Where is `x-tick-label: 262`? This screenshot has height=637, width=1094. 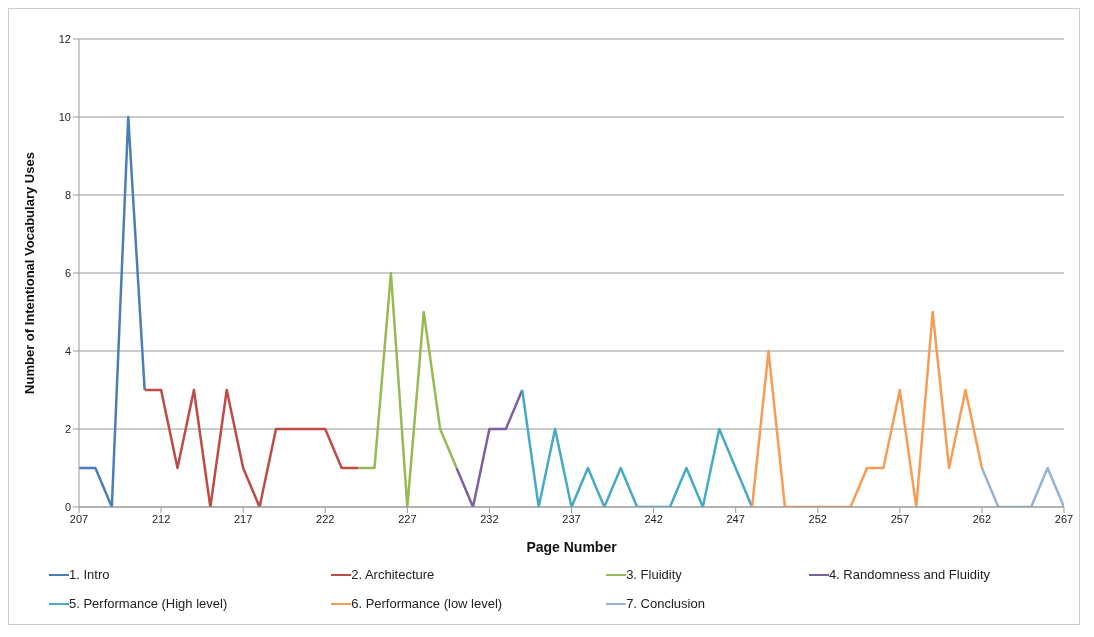 x-tick-label: 262 is located at coordinates (982, 518).